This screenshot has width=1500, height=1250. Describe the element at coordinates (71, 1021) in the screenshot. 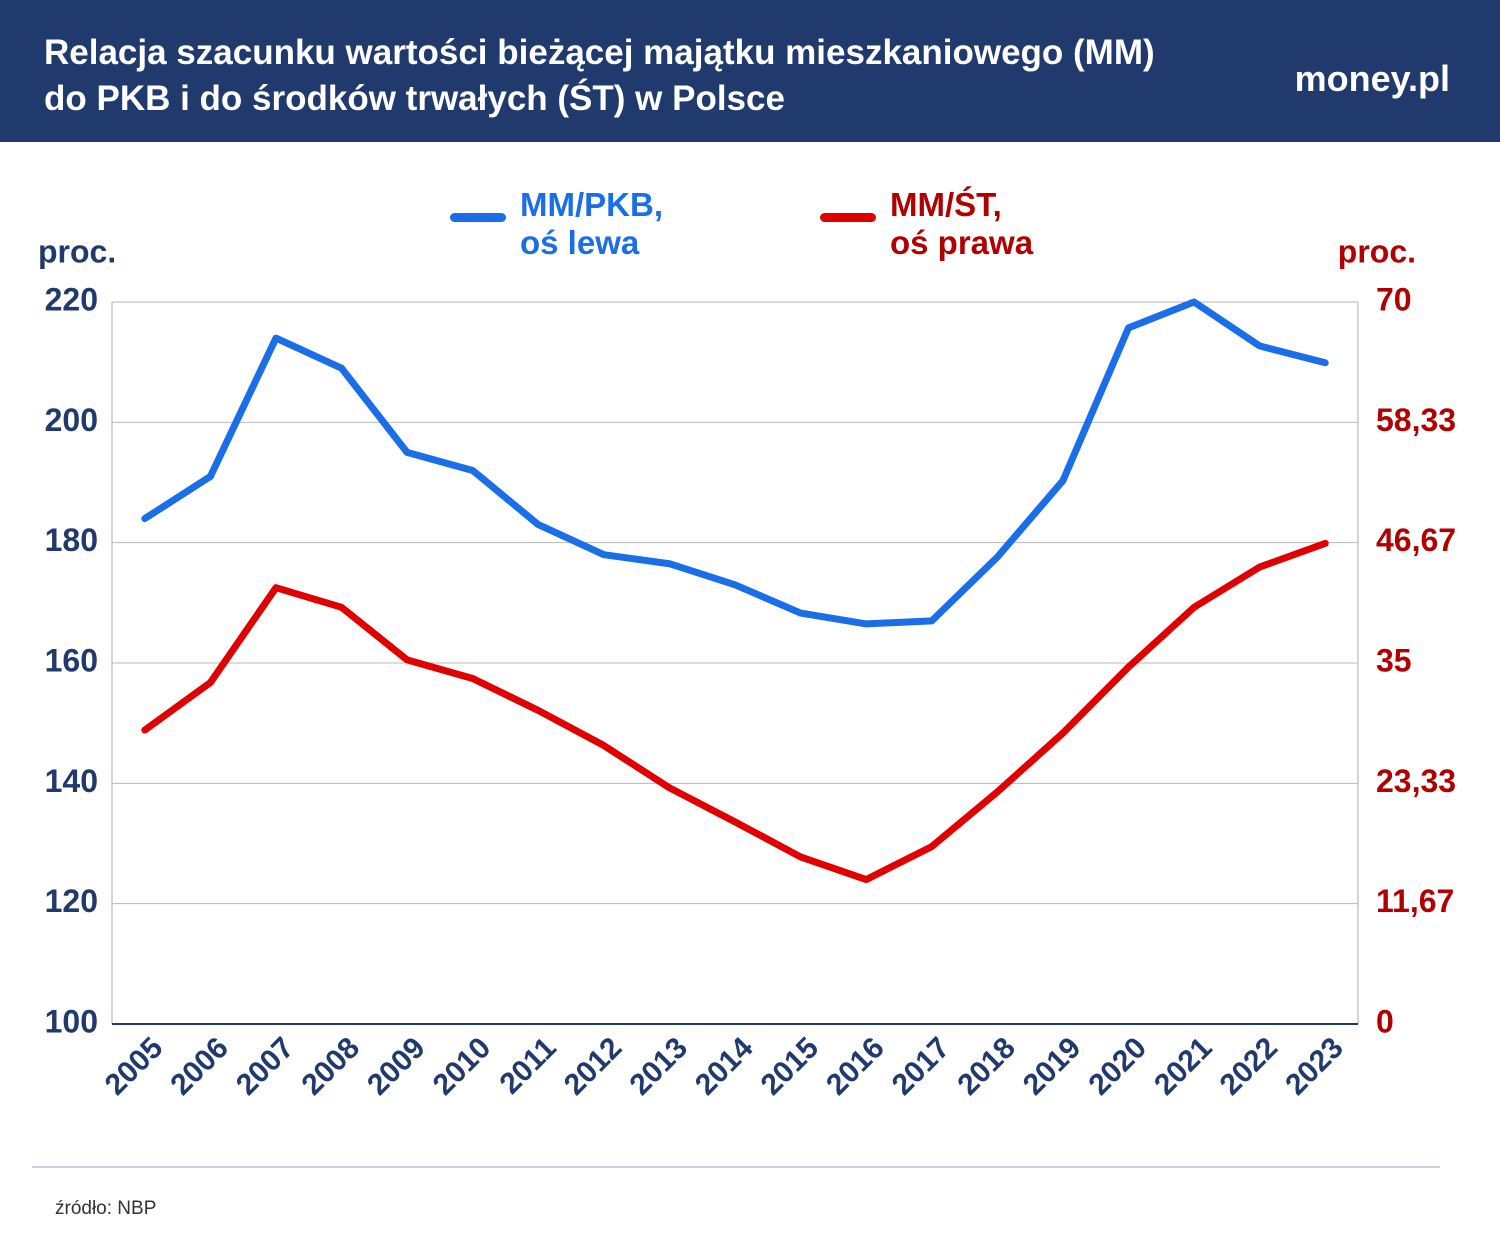

I see `y-tick-label: 100` at that location.